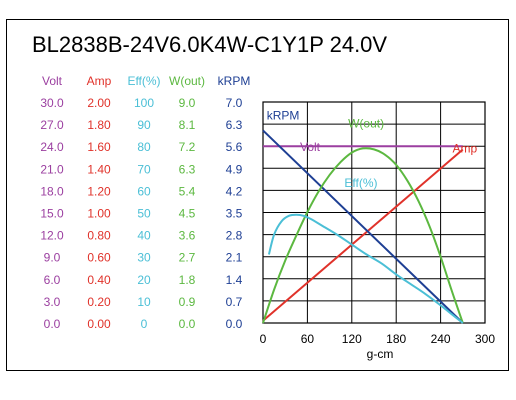 Image resolution: width=516 pixels, height=400 pixels. I want to click on tick-label-volt: 3.0, so click(52, 302).